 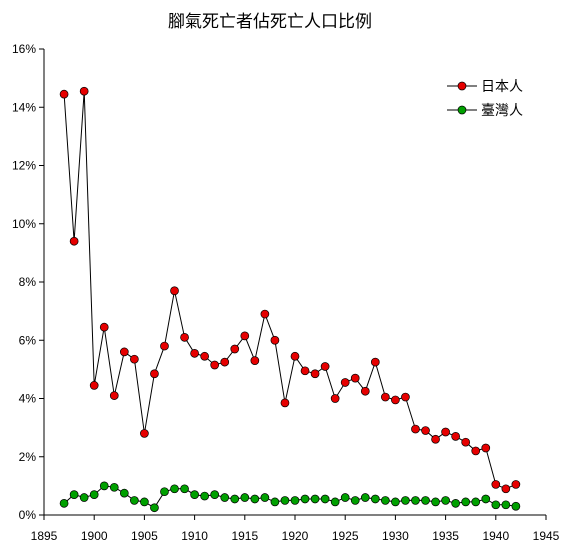 What do you see at coordinates (485, 111) in the screenshot?
I see `legend-item-2: 臺灣人` at bounding box center [485, 111].